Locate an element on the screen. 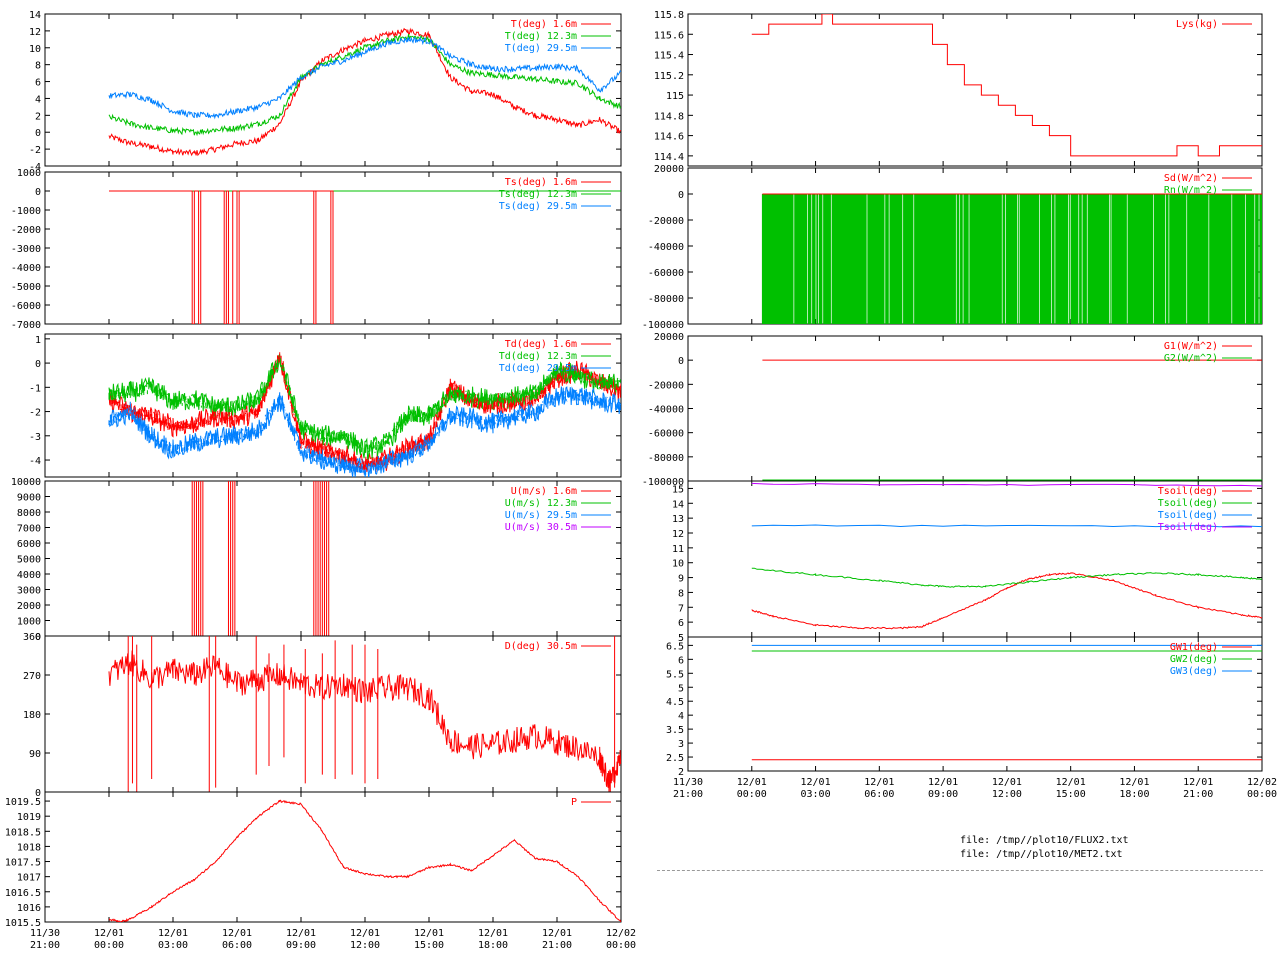 This screenshot has height=960, width=1280. y-tick-label: 180 is located at coordinates (32, 715).